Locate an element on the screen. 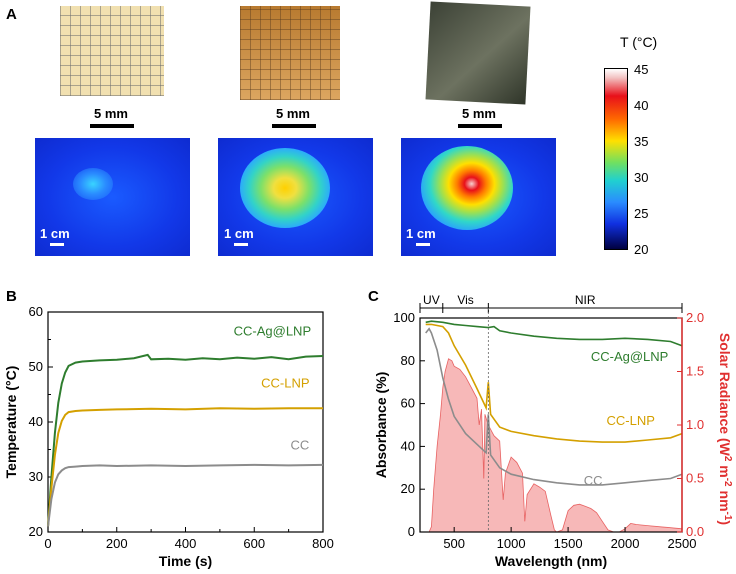 The width and height of the screenshot is (736, 574). thermal-image-cc is located at coordinates (112, 197).